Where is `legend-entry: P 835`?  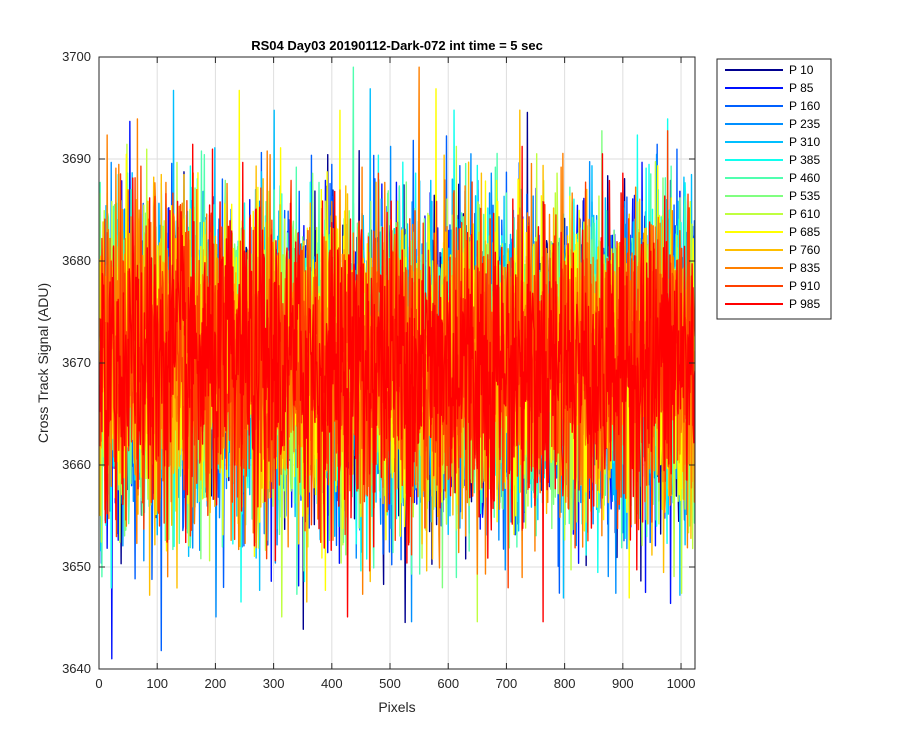
legend-entry: P 835 is located at coordinates (804, 268).